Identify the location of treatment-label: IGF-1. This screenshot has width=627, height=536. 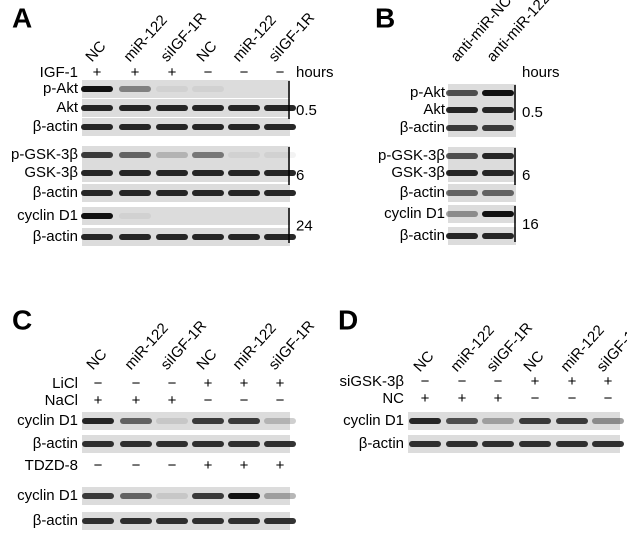
(59, 72).